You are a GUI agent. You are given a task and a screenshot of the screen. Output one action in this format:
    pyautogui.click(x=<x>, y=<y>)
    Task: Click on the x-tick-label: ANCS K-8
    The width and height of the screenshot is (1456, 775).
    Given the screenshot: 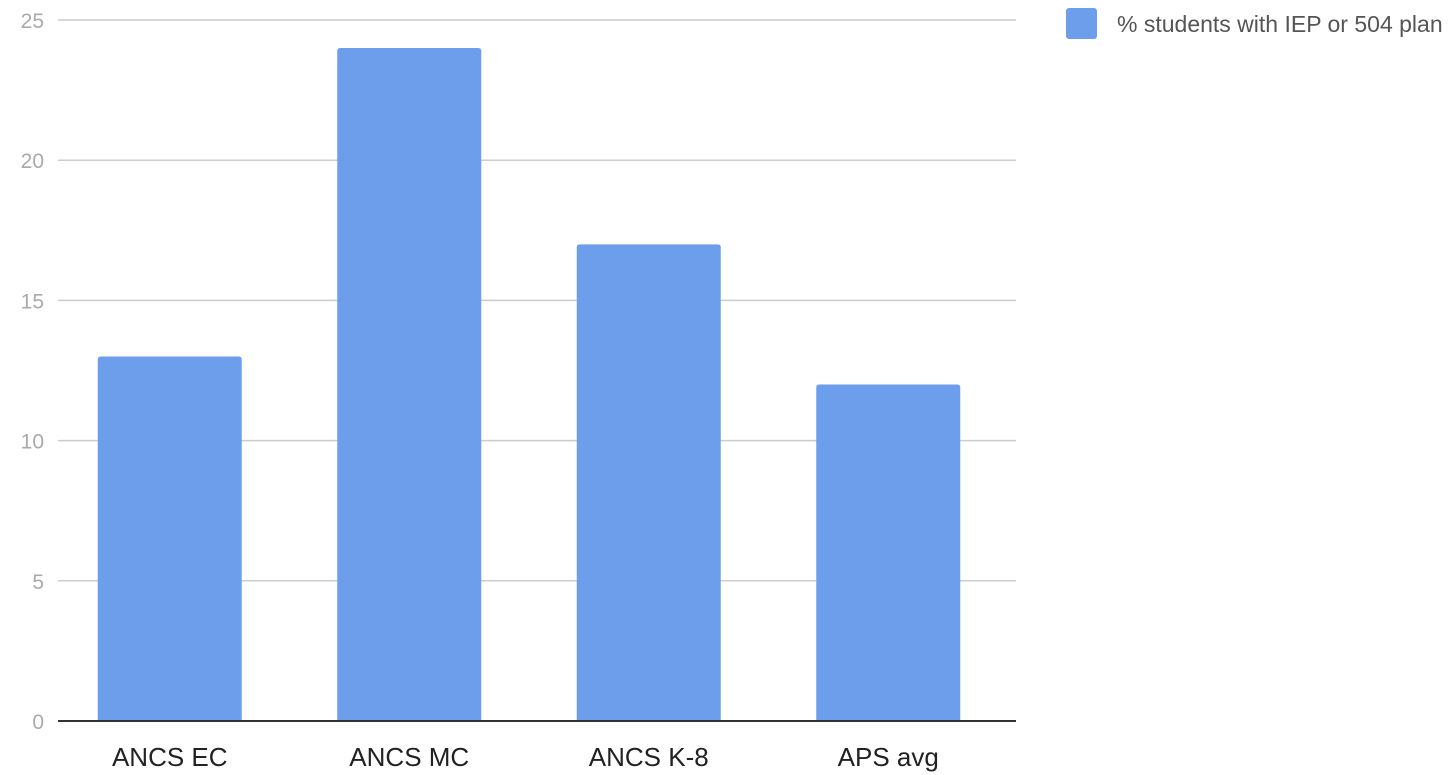 What is the action you would take?
    pyautogui.click(x=649, y=757)
    